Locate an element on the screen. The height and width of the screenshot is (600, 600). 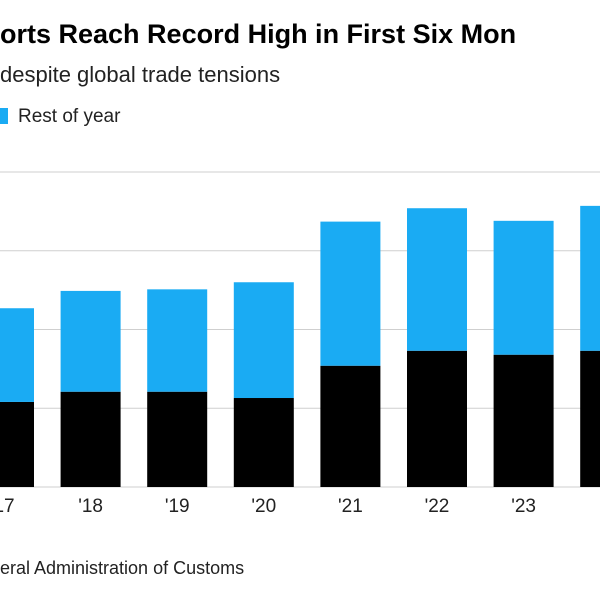
source: eral Administration of Customs is located at coordinates (122, 568).